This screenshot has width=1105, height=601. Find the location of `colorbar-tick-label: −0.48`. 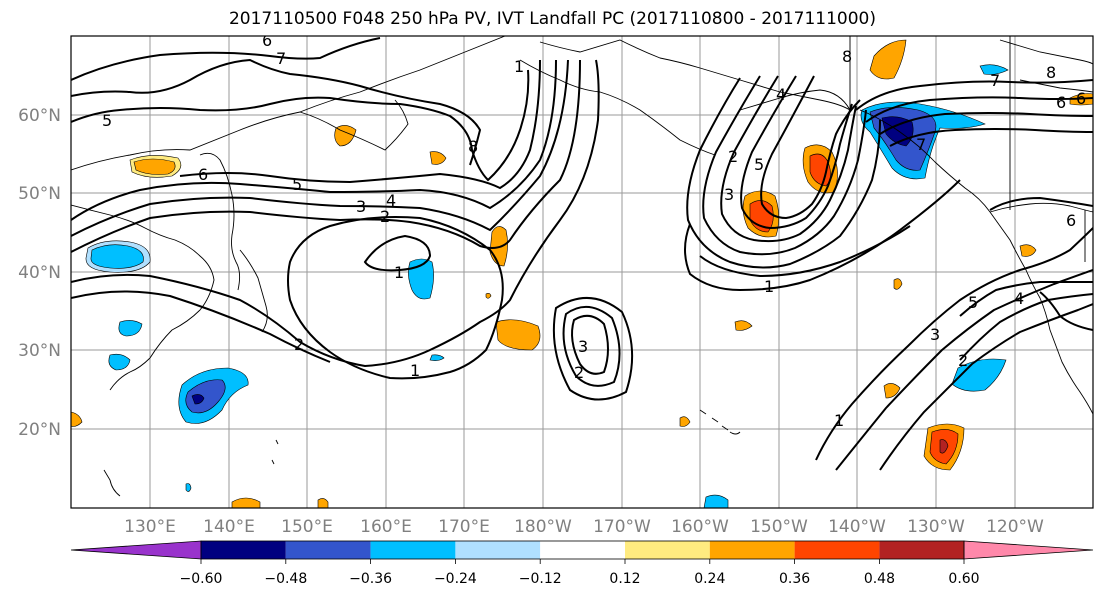

colorbar-tick-label: −0.48 is located at coordinates (285, 579).